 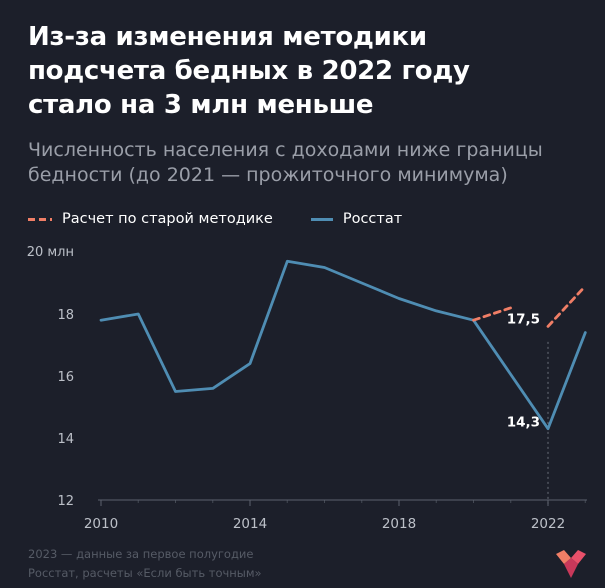 I want to click on publisher-logo-icon, so click(x=571, y=564).